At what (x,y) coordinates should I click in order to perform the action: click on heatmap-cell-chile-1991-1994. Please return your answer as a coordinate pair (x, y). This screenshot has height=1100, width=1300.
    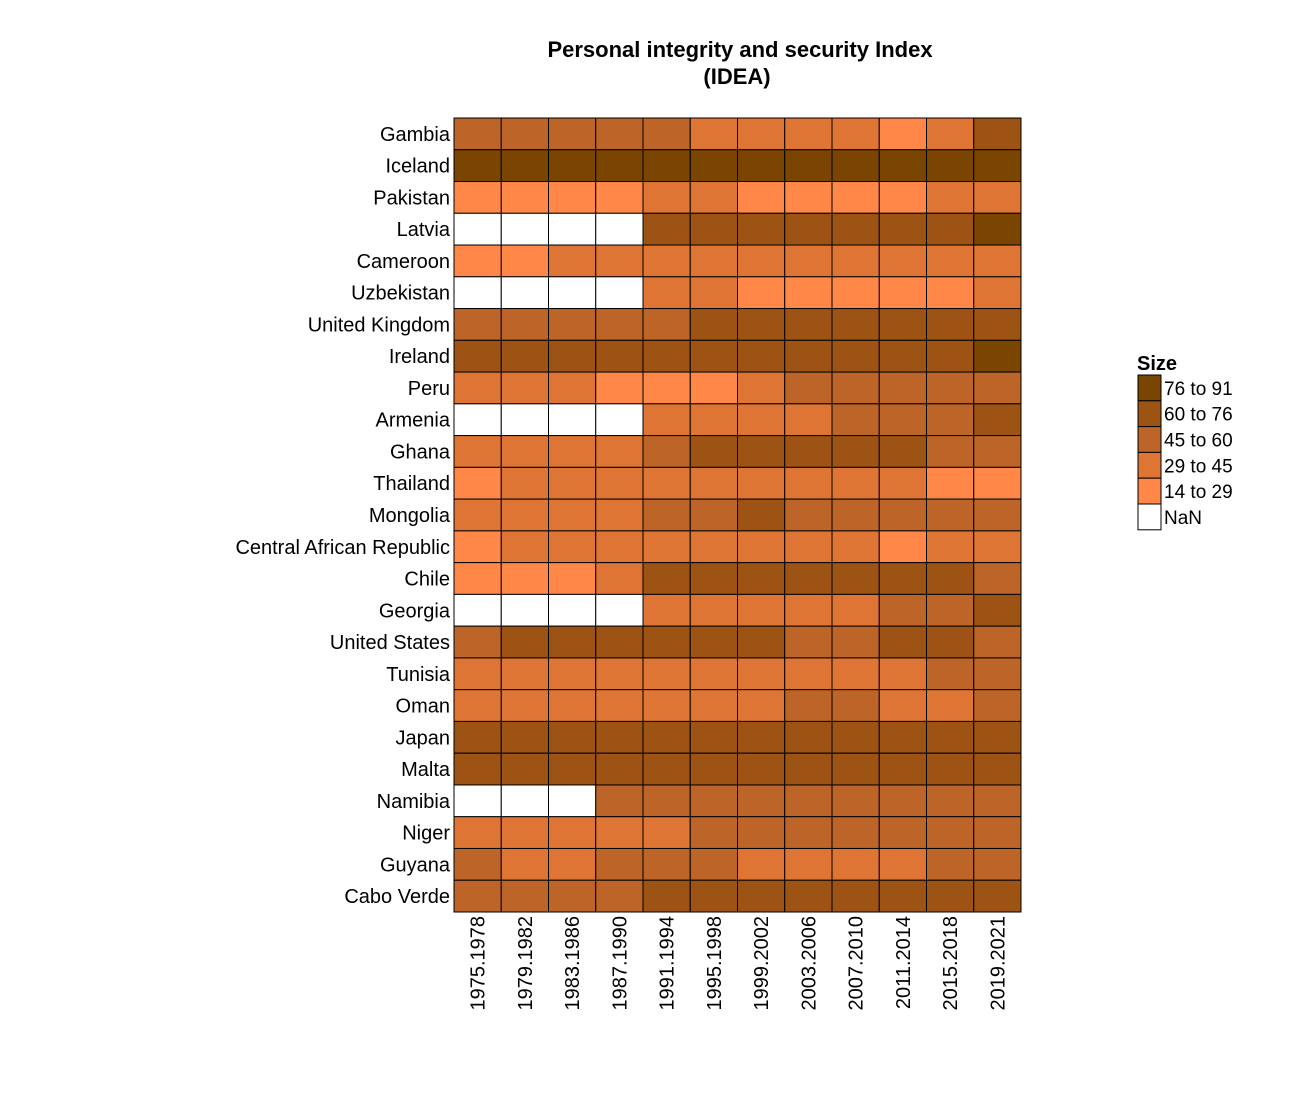
    Looking at the image, I should click on (666, 578).